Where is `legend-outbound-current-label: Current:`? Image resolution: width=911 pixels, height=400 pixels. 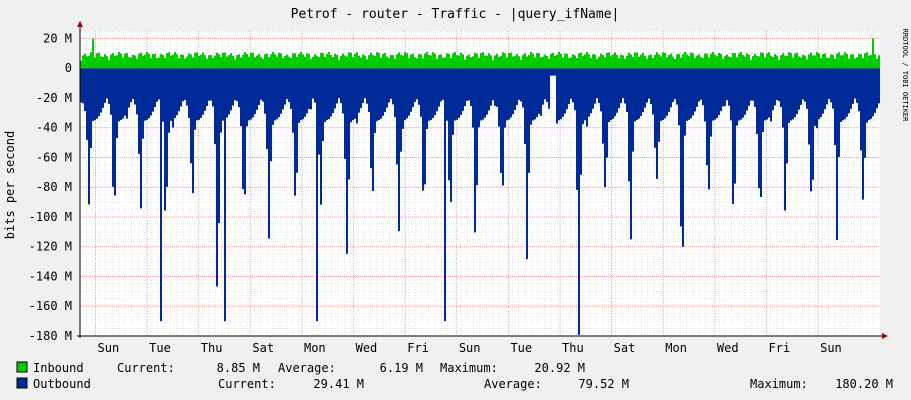
legend-outbound-current-label: Current: is located at coordinates (247, 384).